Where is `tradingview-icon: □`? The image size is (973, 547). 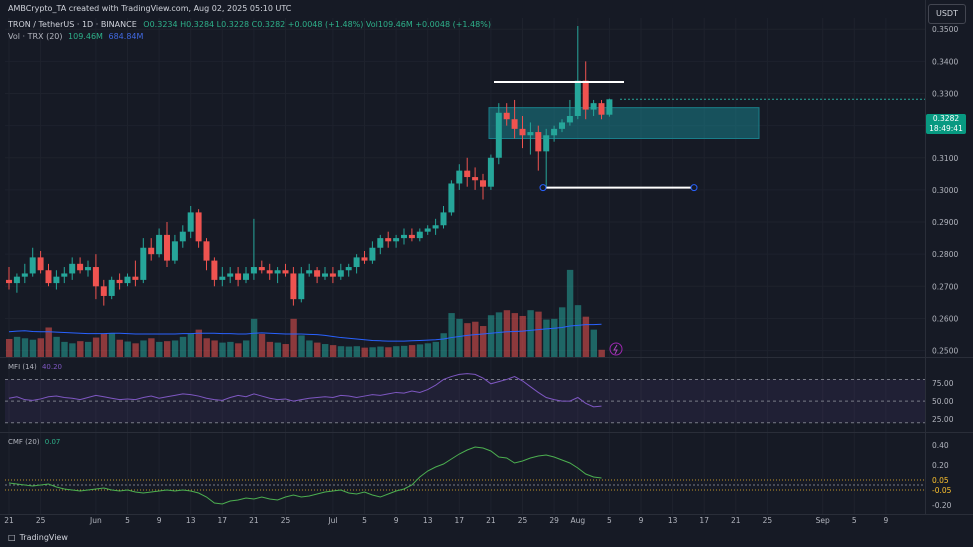 tradingview-icon: □ is located at coordinates (12, 537).